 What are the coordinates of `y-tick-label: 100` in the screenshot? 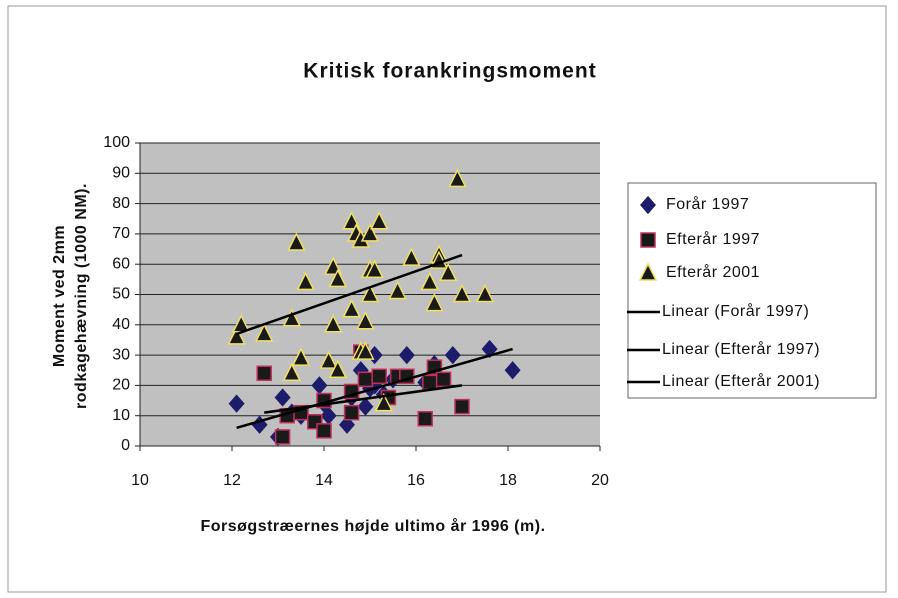 It's located at (116, 142).